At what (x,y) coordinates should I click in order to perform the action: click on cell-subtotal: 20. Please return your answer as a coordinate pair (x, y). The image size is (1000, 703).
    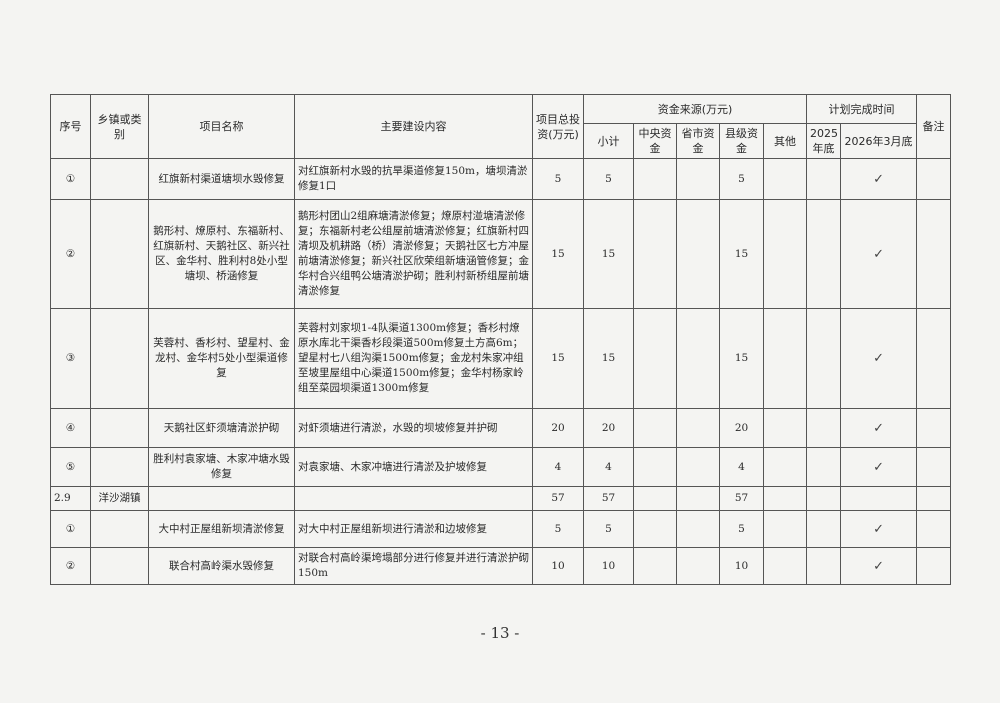
    Looking at the image, I should click on (608, 428).